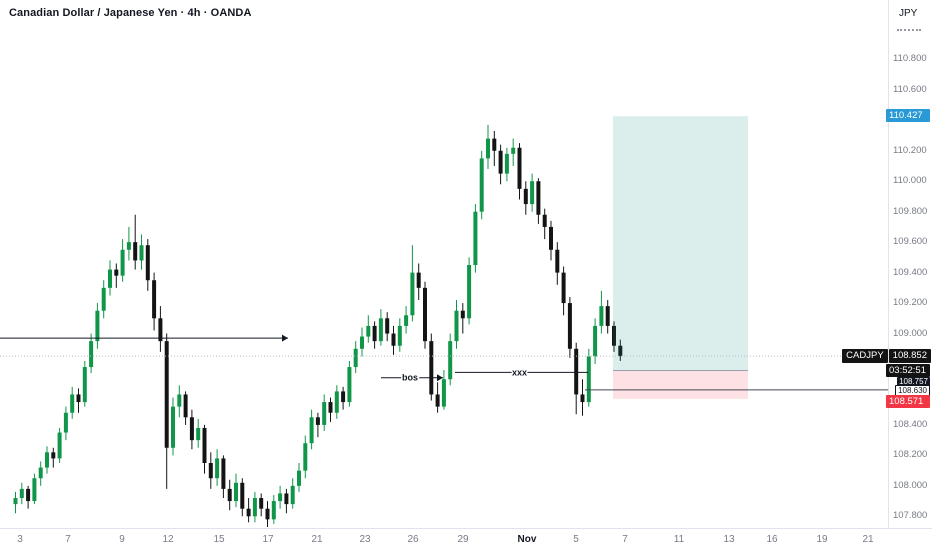 The width and height of the screenshot is (932, 551). Describe the element at coordinates (729, 539) in the screenshot. I see `time-tick: 13` at that location.